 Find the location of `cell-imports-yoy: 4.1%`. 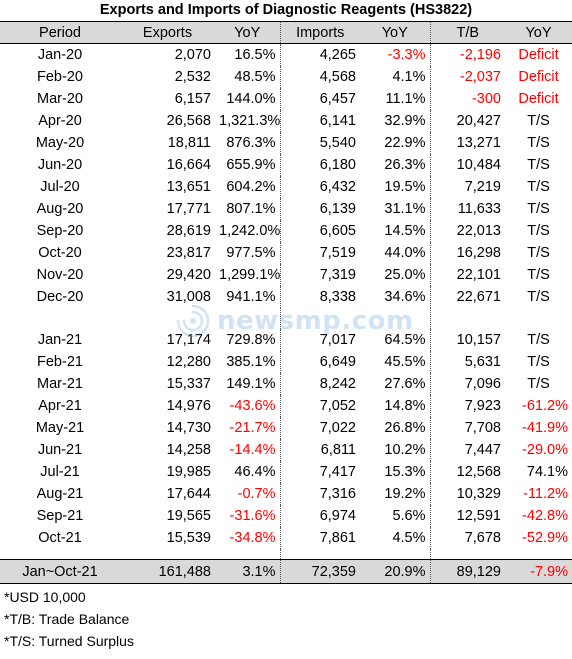

cell-imports-yoy: 4.1% is located at coordinates (409, 77).